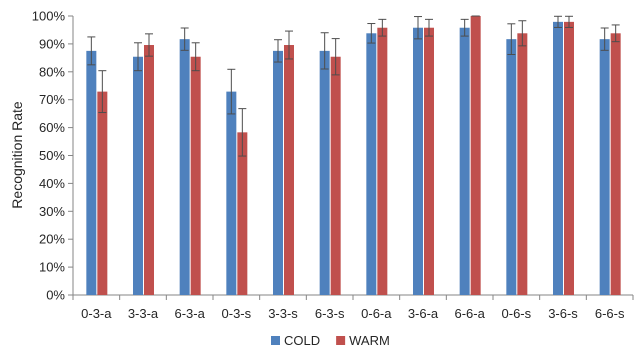  Describe the element at coordinates (423, 313) in the screenshot. I see `x-tick-label: 3-6-a` at that location.